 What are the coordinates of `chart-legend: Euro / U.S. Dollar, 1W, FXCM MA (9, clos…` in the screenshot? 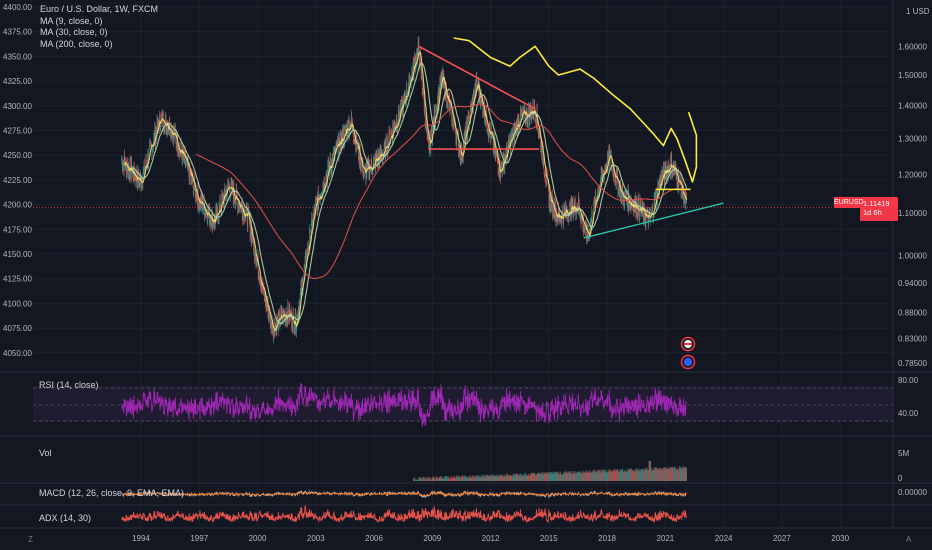 It's located at (99, 27).